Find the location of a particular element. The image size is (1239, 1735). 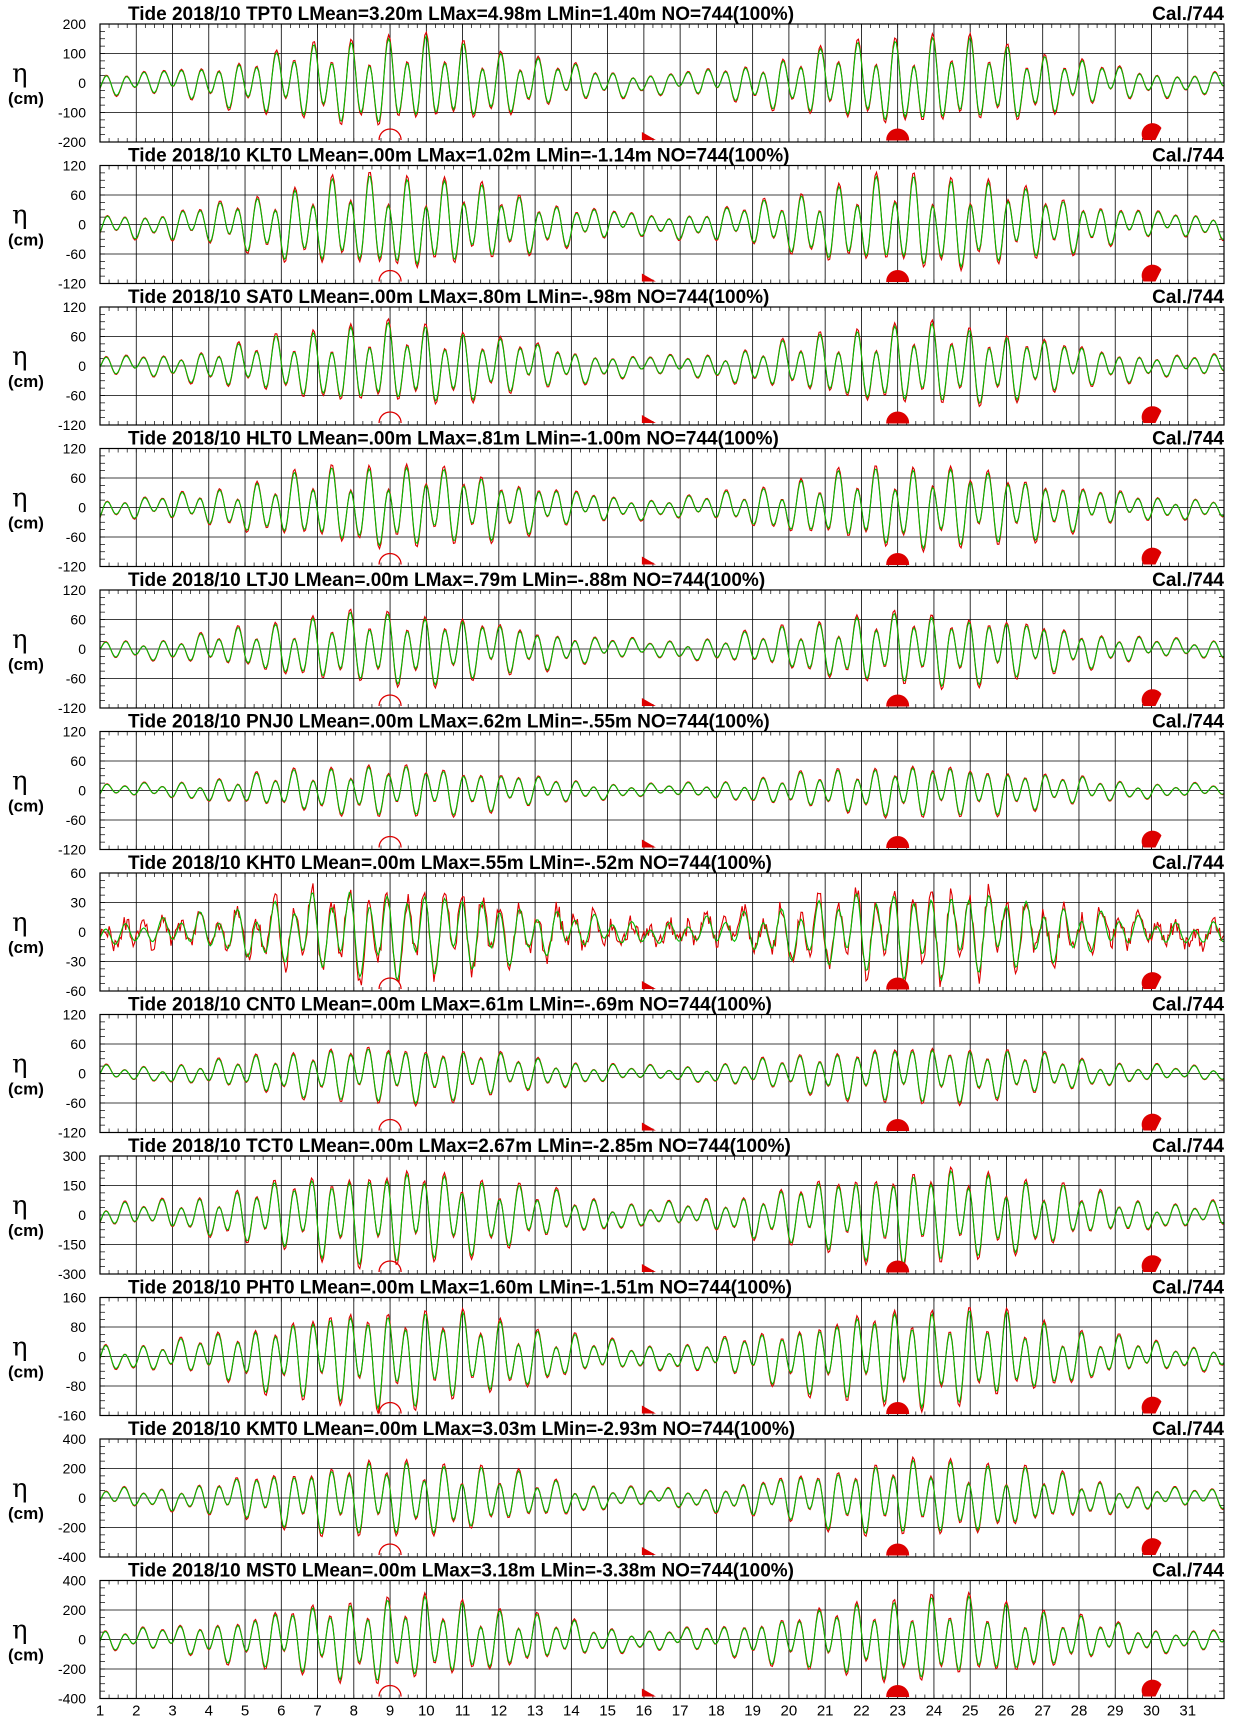

y-tick-label: 150 is located at coordinates (75, 1186).